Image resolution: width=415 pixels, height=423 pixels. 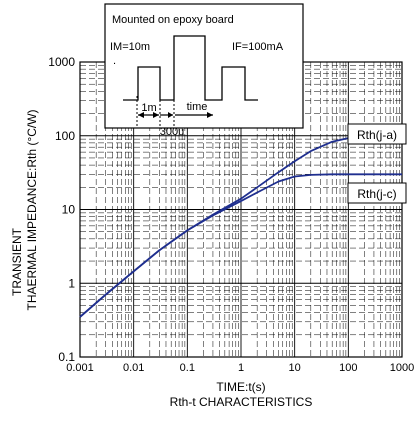 What do you see at coordinates (17, 261) in the screenshot?
I see `y-axis-label-line1: TRANSIENT` at bounding box center [17, 261].